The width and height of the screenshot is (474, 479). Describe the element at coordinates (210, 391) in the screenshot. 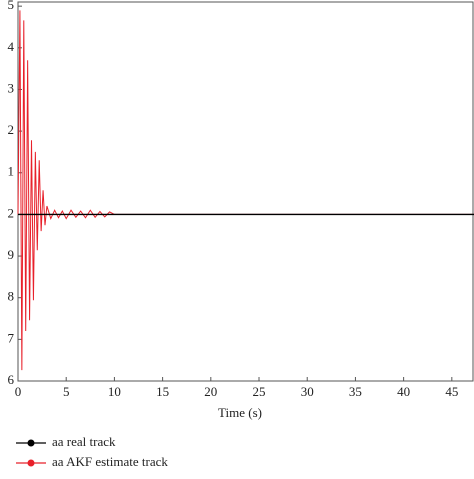

I see `x-tick-label: 20` at that location.